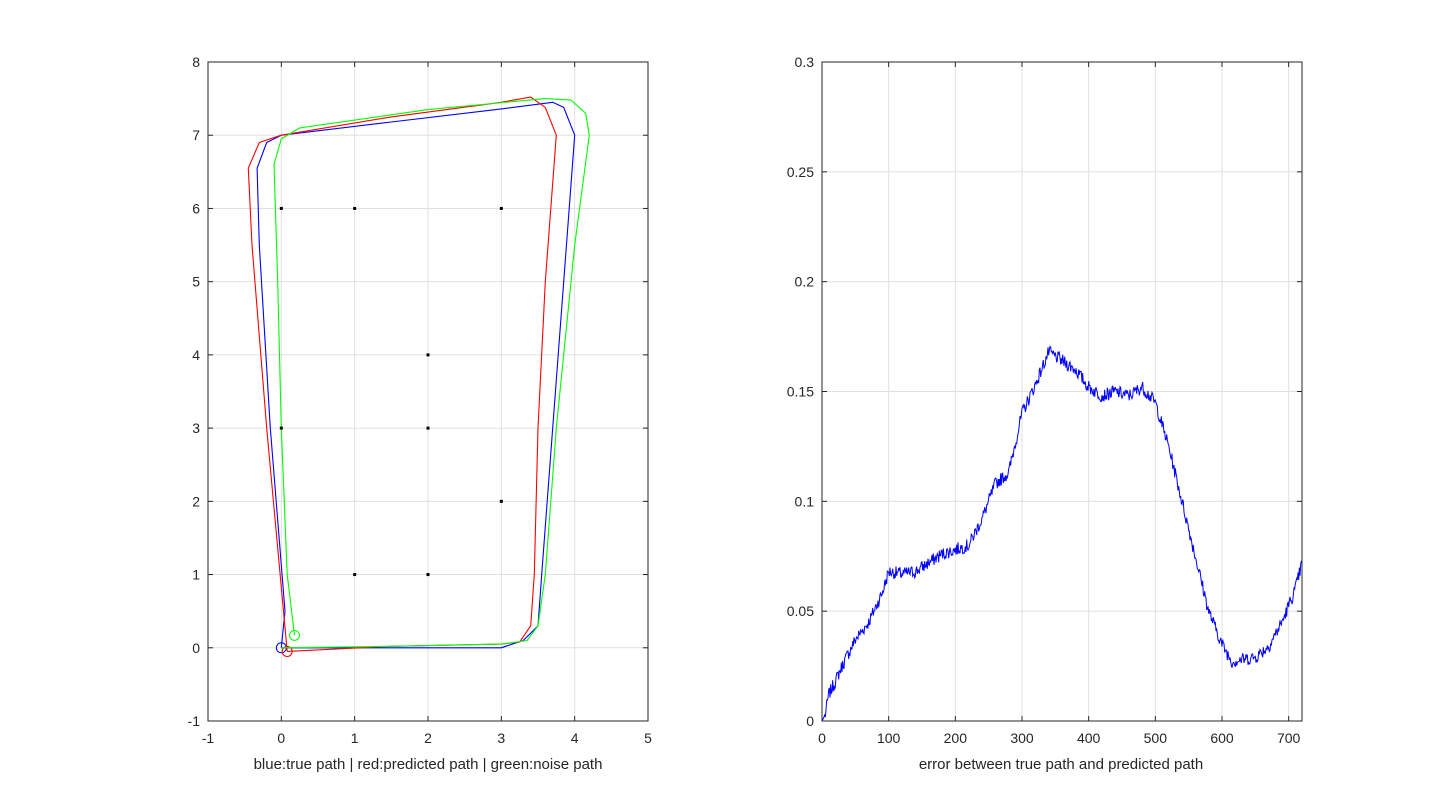  Describe the element at coordinates (805, 62) in the screenshot. I see `error-plot-ytick-label: 0.3` at that location.